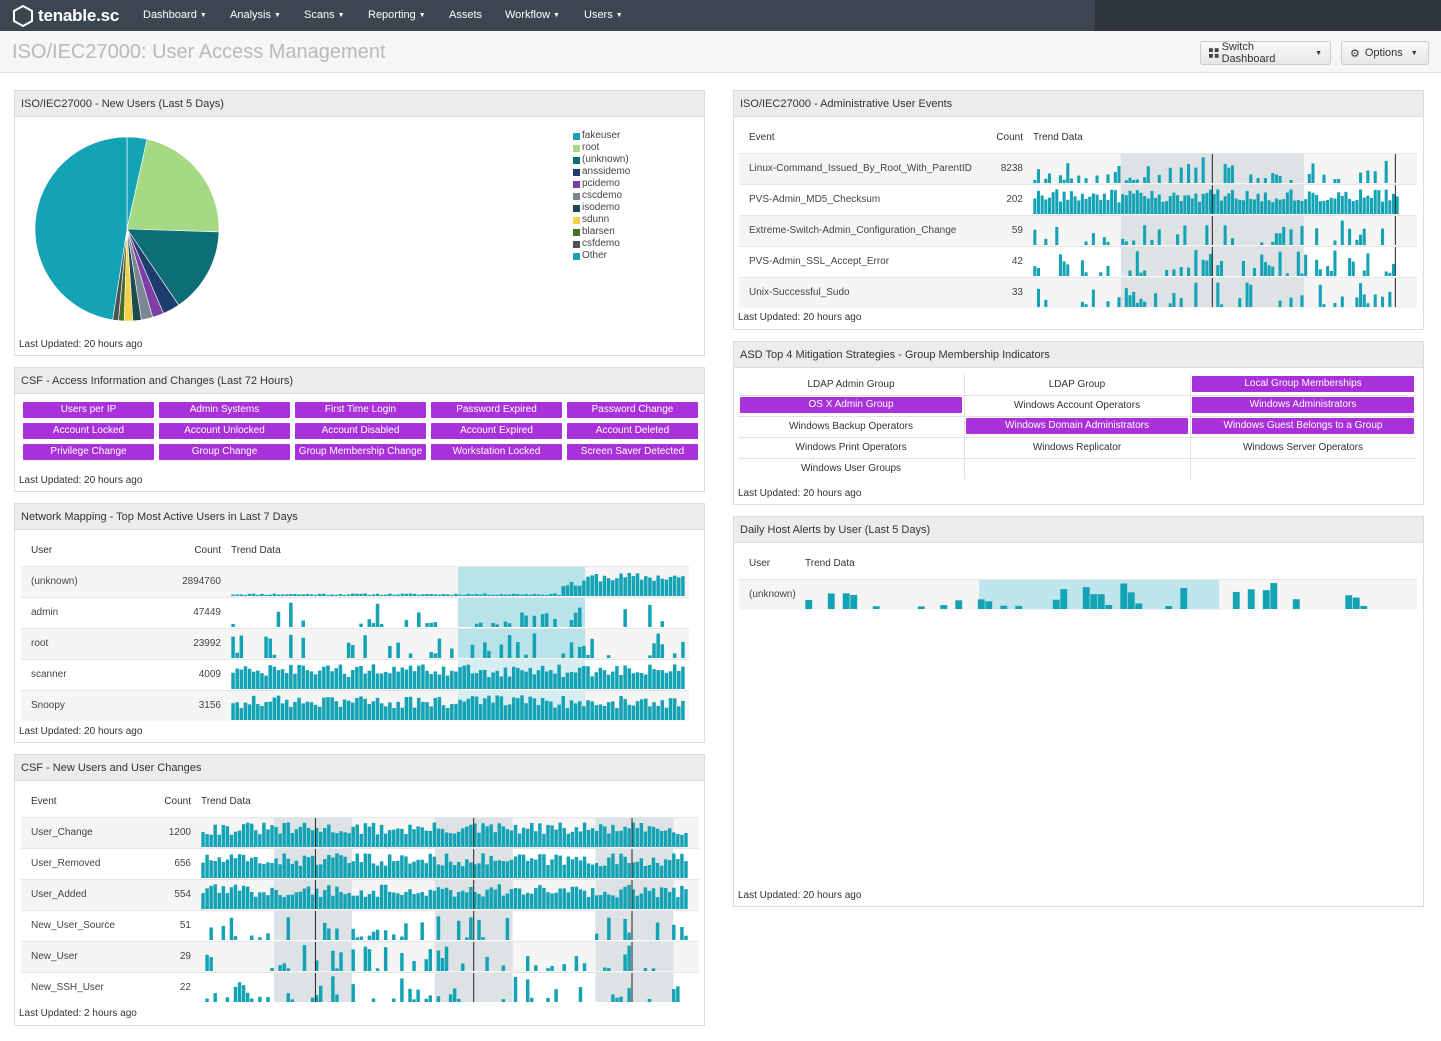 This screenshot has height=1041, width=1441. What do you see at coordinates (360, 410) in the screenshot?
I see `indicator-first-time-login: First Time Login` at bounding box center [360, 410].